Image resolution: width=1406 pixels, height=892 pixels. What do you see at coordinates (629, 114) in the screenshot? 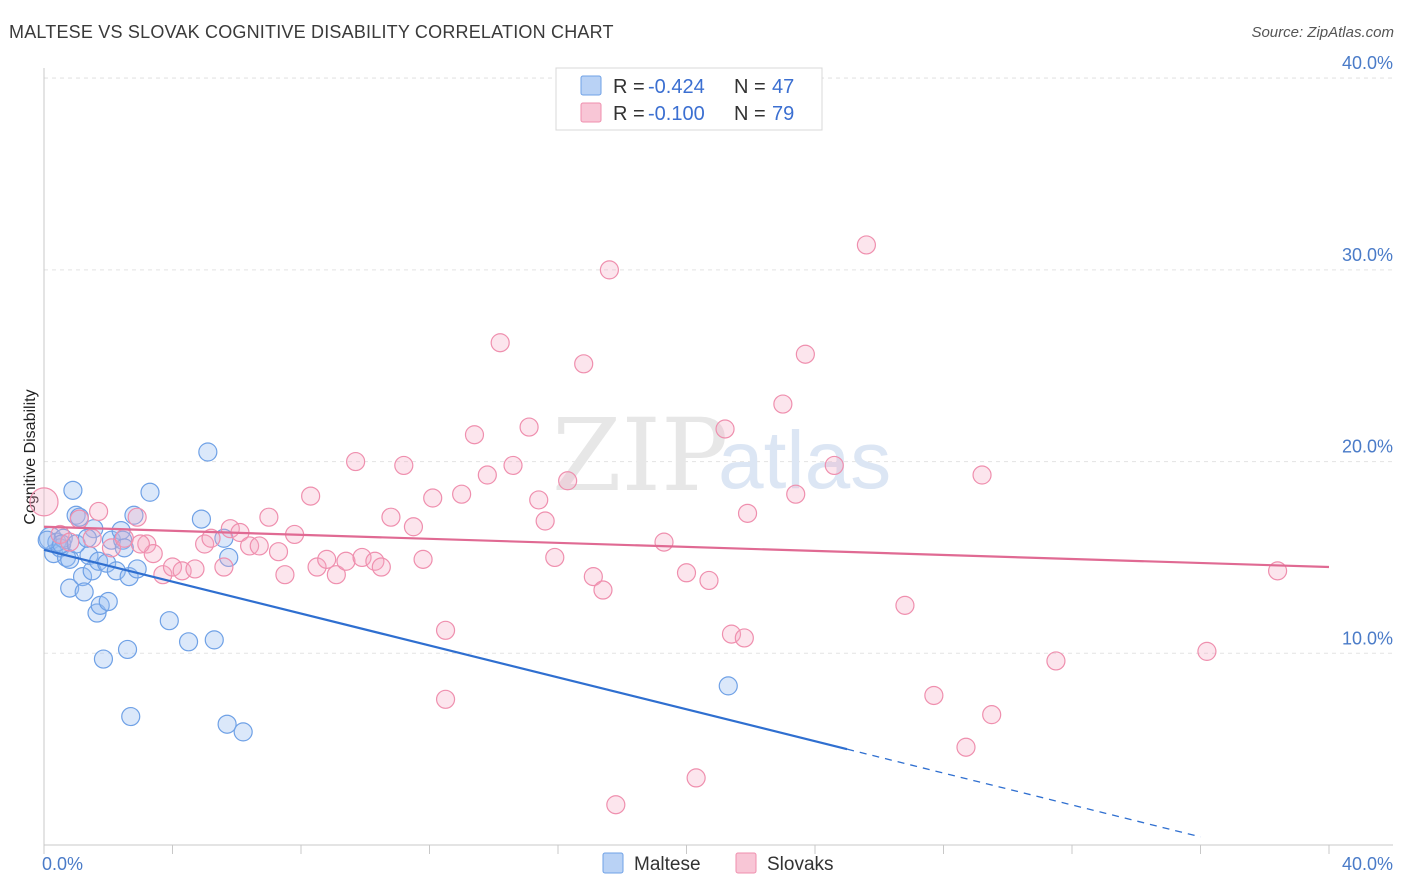
I see `legend-r-label-slovaks: R =` at bounding box center [629, 114].